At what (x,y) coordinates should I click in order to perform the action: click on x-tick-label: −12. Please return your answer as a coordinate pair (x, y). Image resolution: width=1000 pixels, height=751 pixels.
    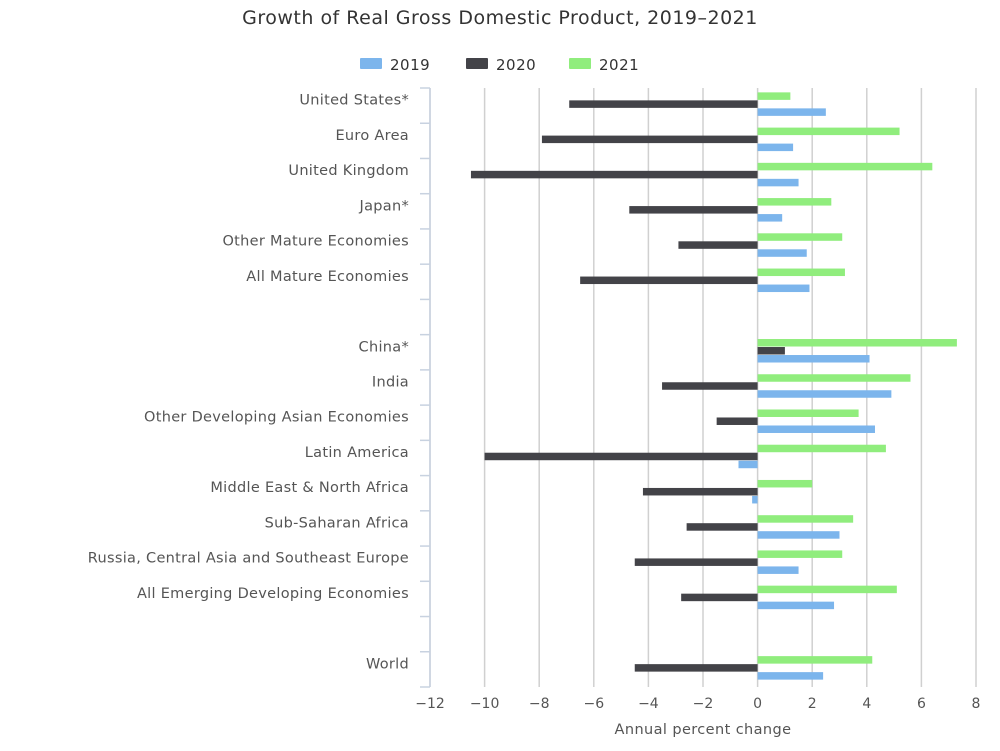
    Looking at the image, I should click on (430, 704).